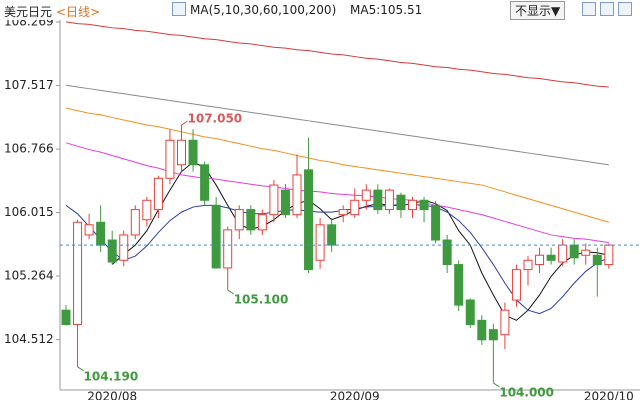 This screenshot has width=640, height=400. What do you see at coordinates (263, 10) in the screenshot?
I see `ma-label: MA(5,10,30,60,100,200)` at bounding box center [263, 10].